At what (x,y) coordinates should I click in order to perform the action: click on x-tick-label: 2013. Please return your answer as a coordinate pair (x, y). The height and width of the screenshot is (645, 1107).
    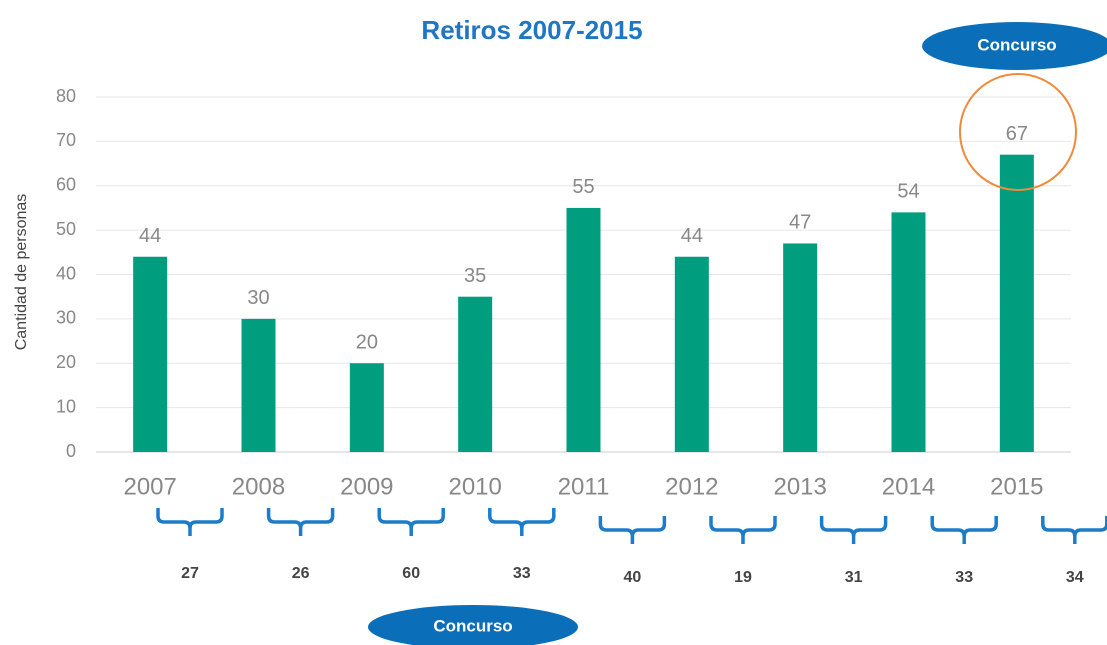
    Looking at the image, I should click on (799, 486).